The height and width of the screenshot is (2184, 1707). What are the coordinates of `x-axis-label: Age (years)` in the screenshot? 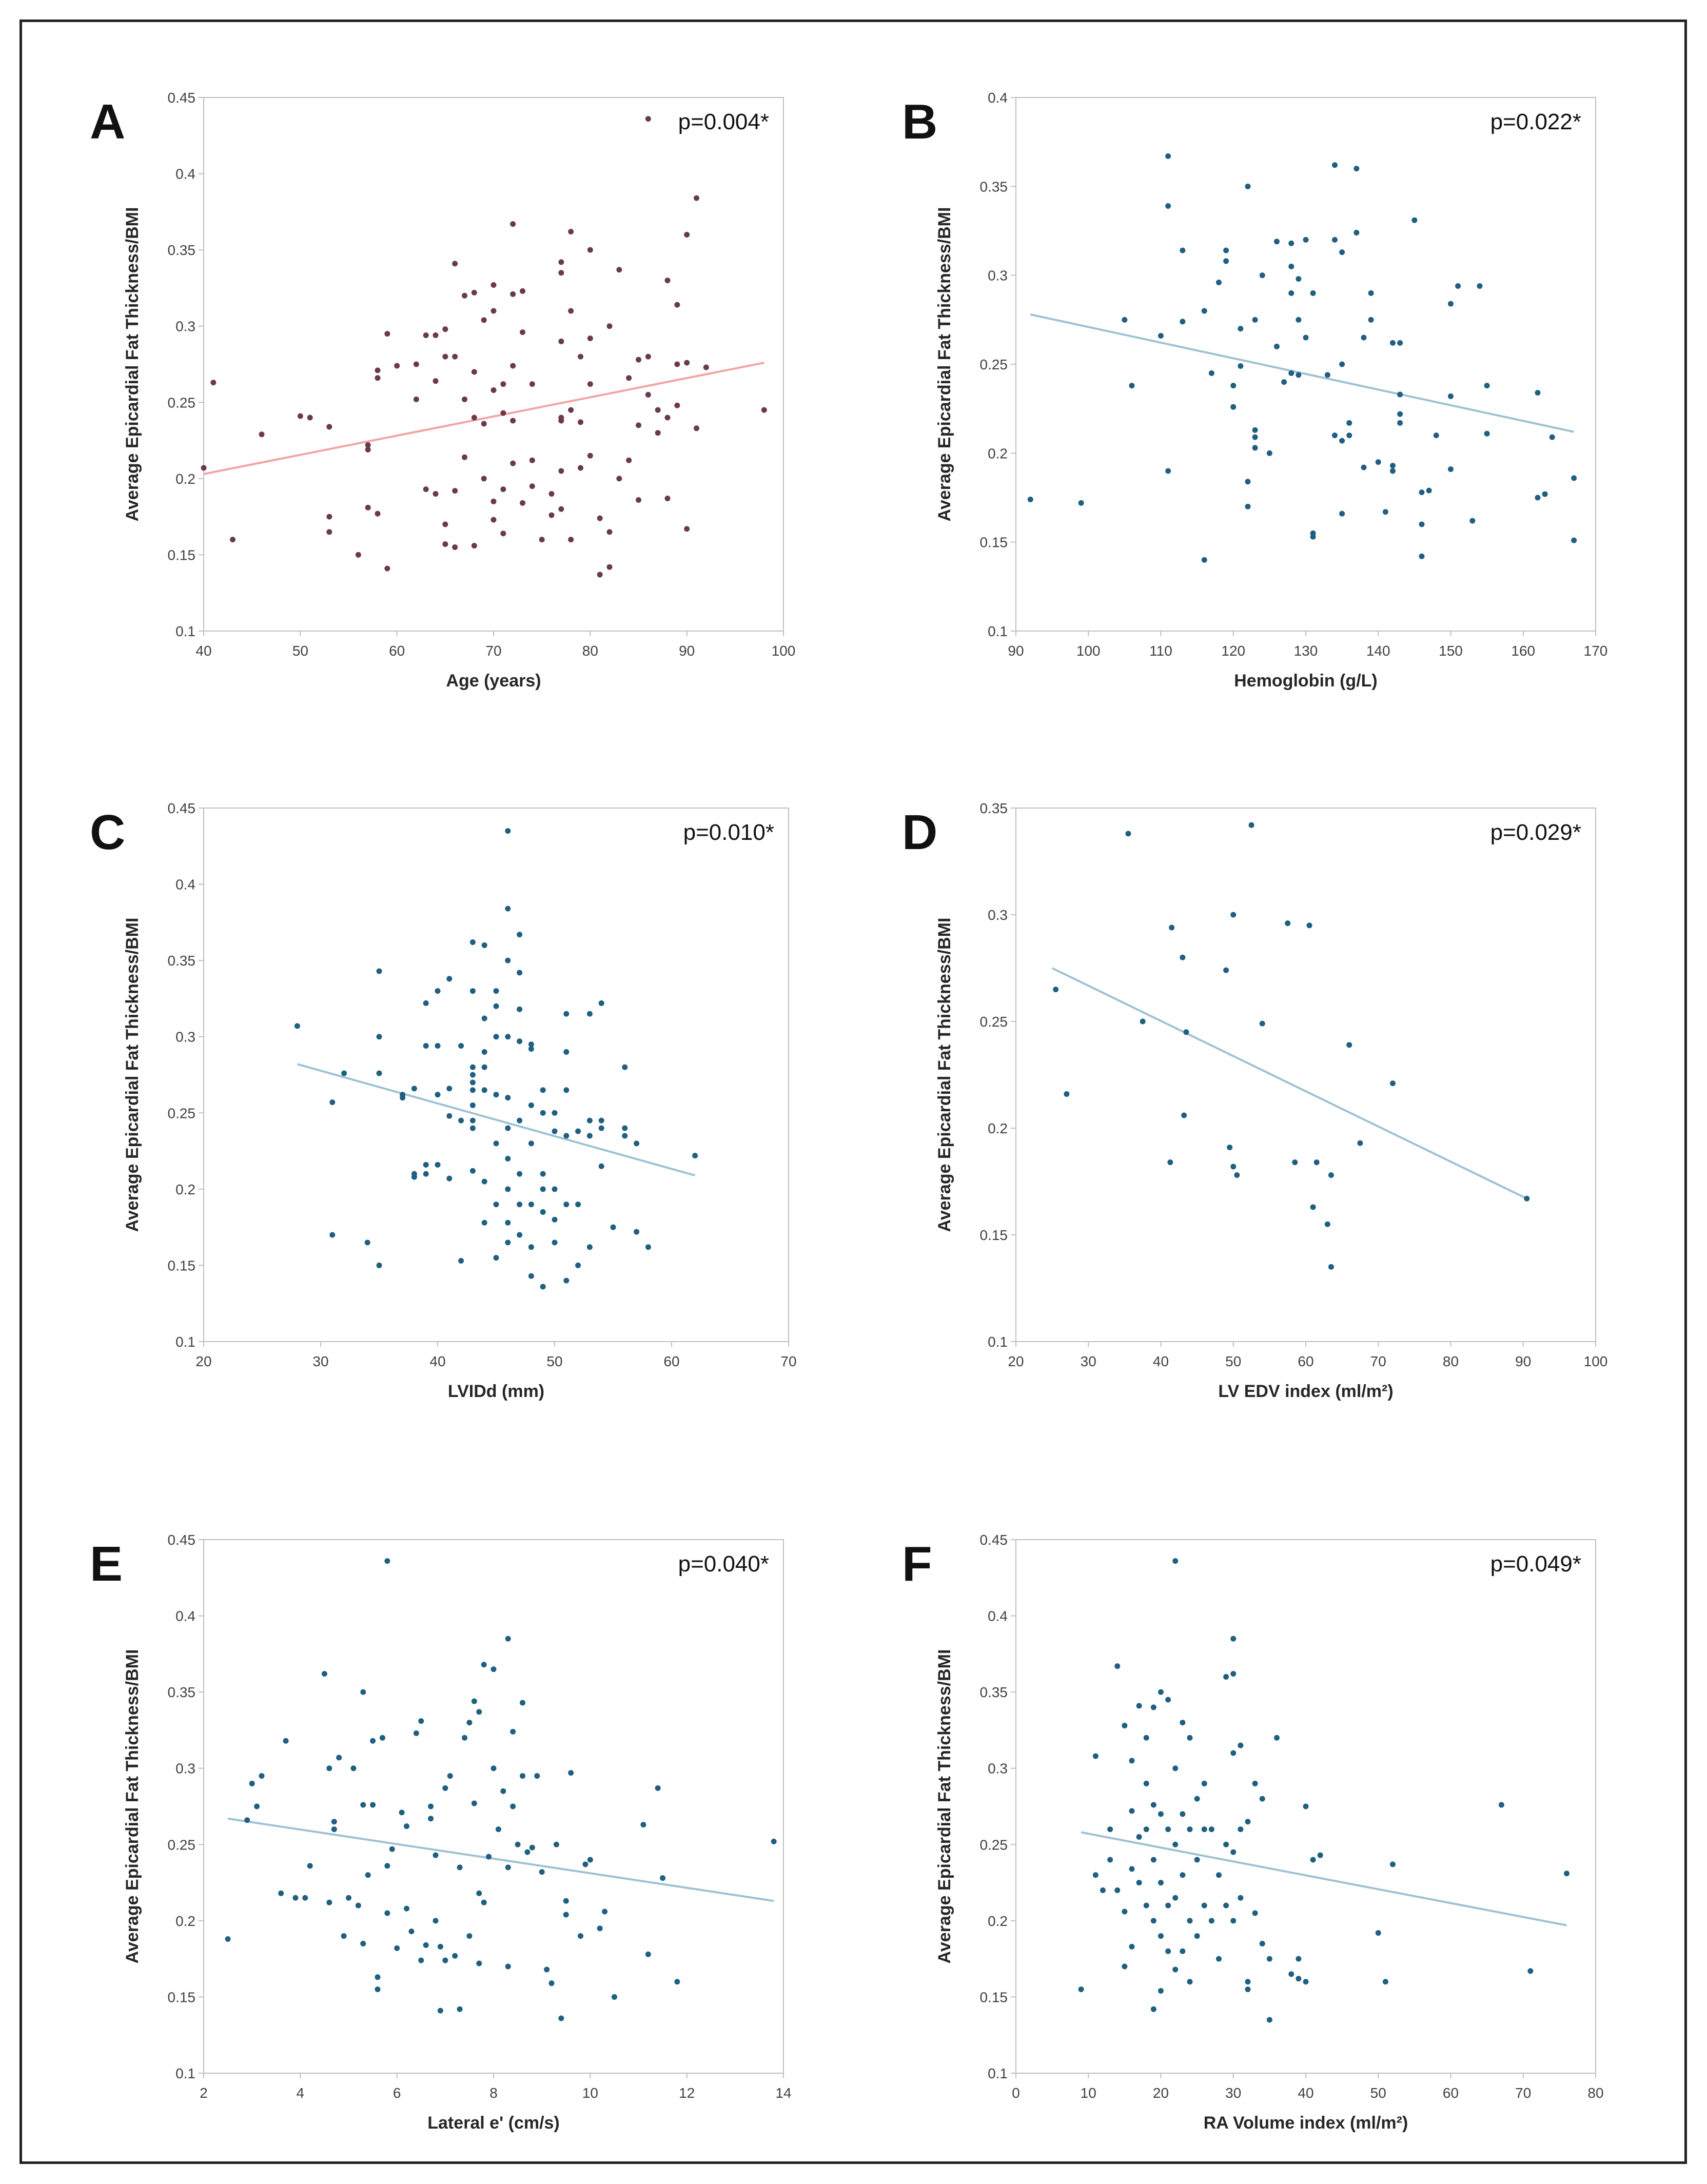 It's located at (493, 681).